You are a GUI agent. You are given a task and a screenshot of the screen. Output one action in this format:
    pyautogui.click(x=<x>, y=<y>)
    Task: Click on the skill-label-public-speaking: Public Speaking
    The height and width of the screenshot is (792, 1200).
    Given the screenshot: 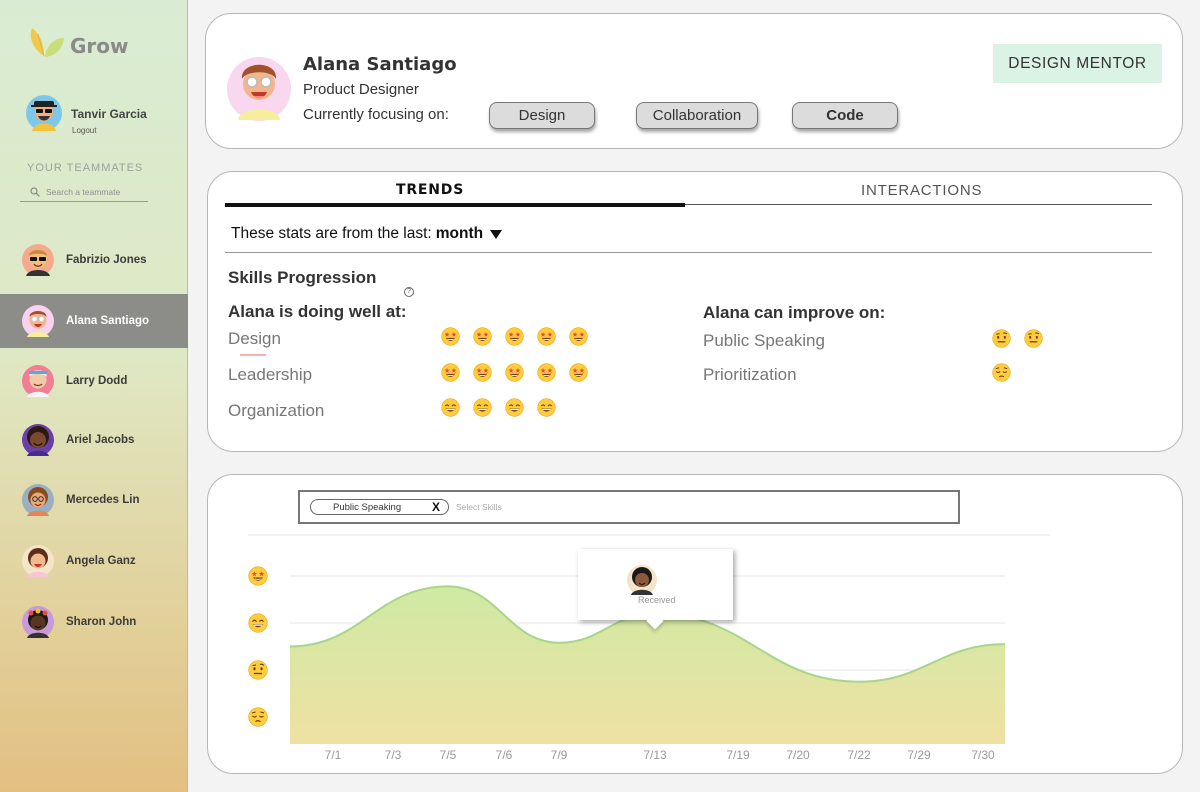 What is the action you would take?
    pyautogui.click(x=764, y=340)
    